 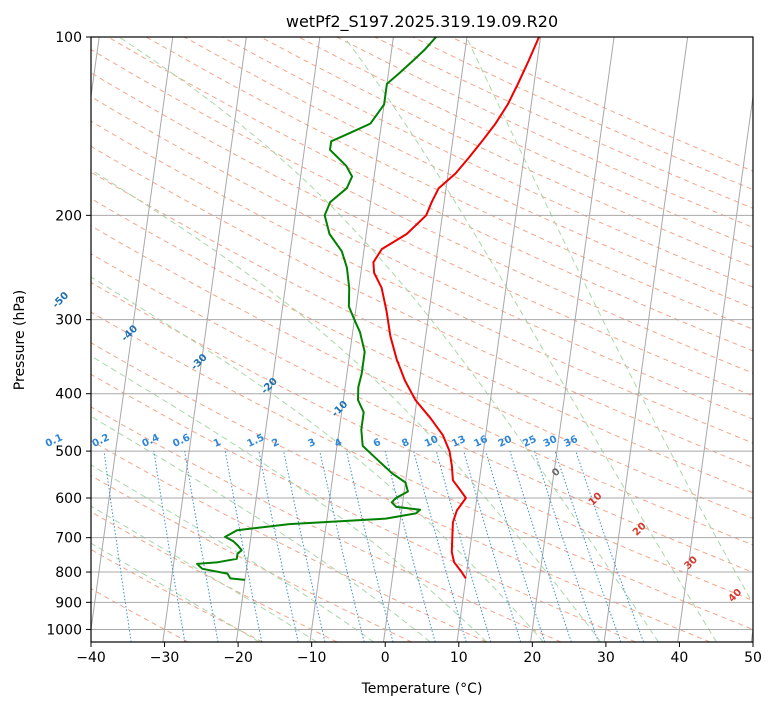 I want to click on x-axis-label: Temperature (°C), so click(x=422, y=689).